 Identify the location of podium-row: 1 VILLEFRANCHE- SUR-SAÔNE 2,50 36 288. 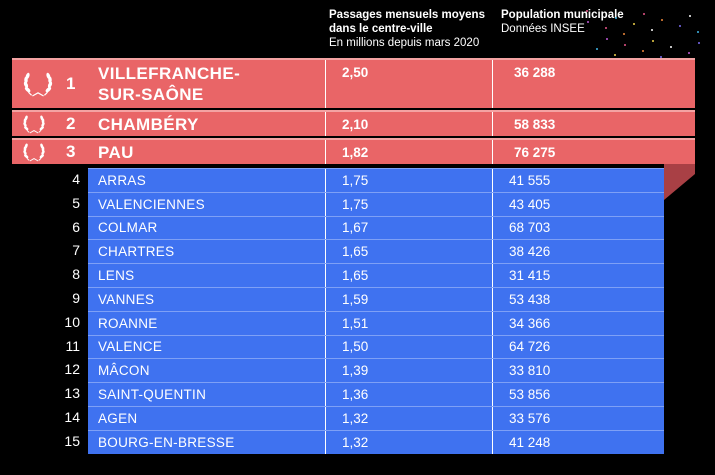
(353, 83).